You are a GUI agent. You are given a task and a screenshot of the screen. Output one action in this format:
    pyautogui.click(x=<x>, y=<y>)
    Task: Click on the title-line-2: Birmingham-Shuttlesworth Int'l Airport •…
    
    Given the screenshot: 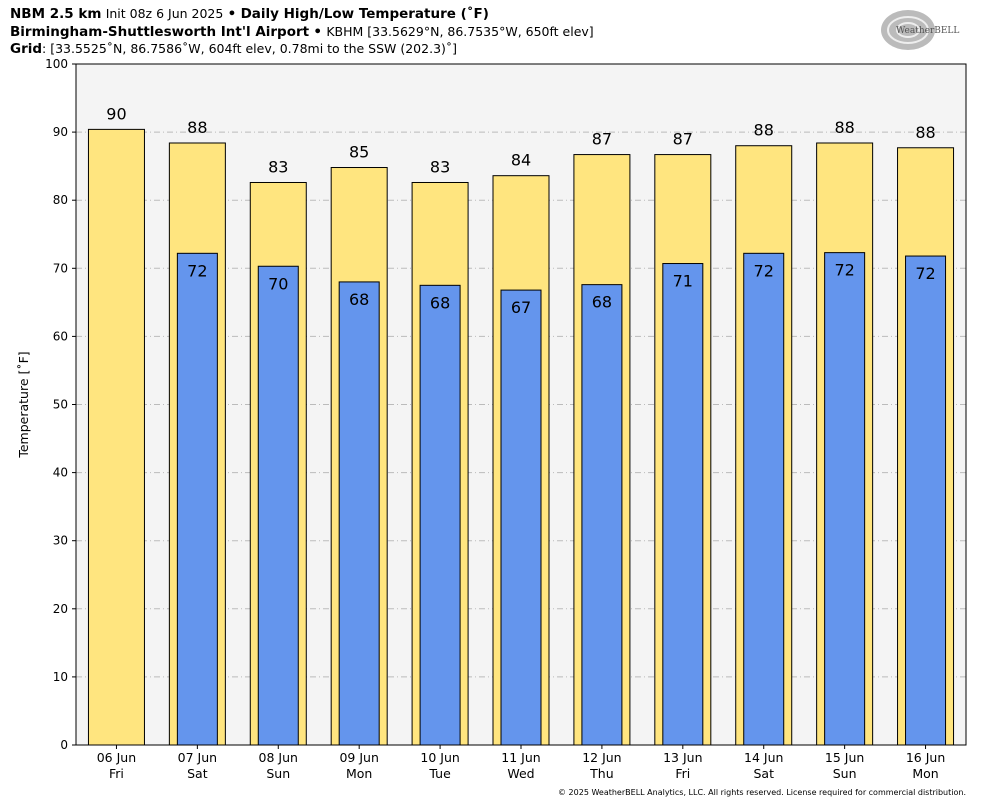 What is the action you would take?
    pyautogui.click(x=302, y=32)
    